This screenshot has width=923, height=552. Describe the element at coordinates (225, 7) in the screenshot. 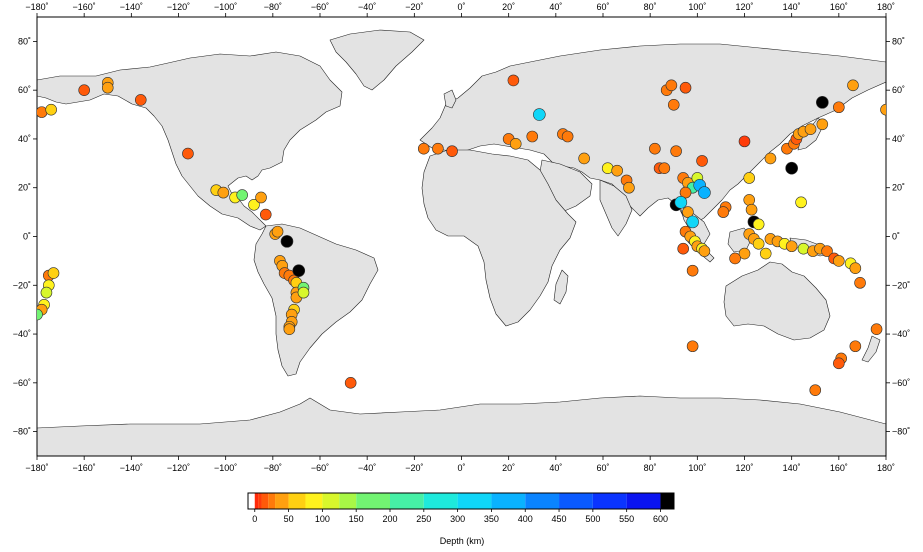

I see `lon-tick-label: −100˚` at that location.